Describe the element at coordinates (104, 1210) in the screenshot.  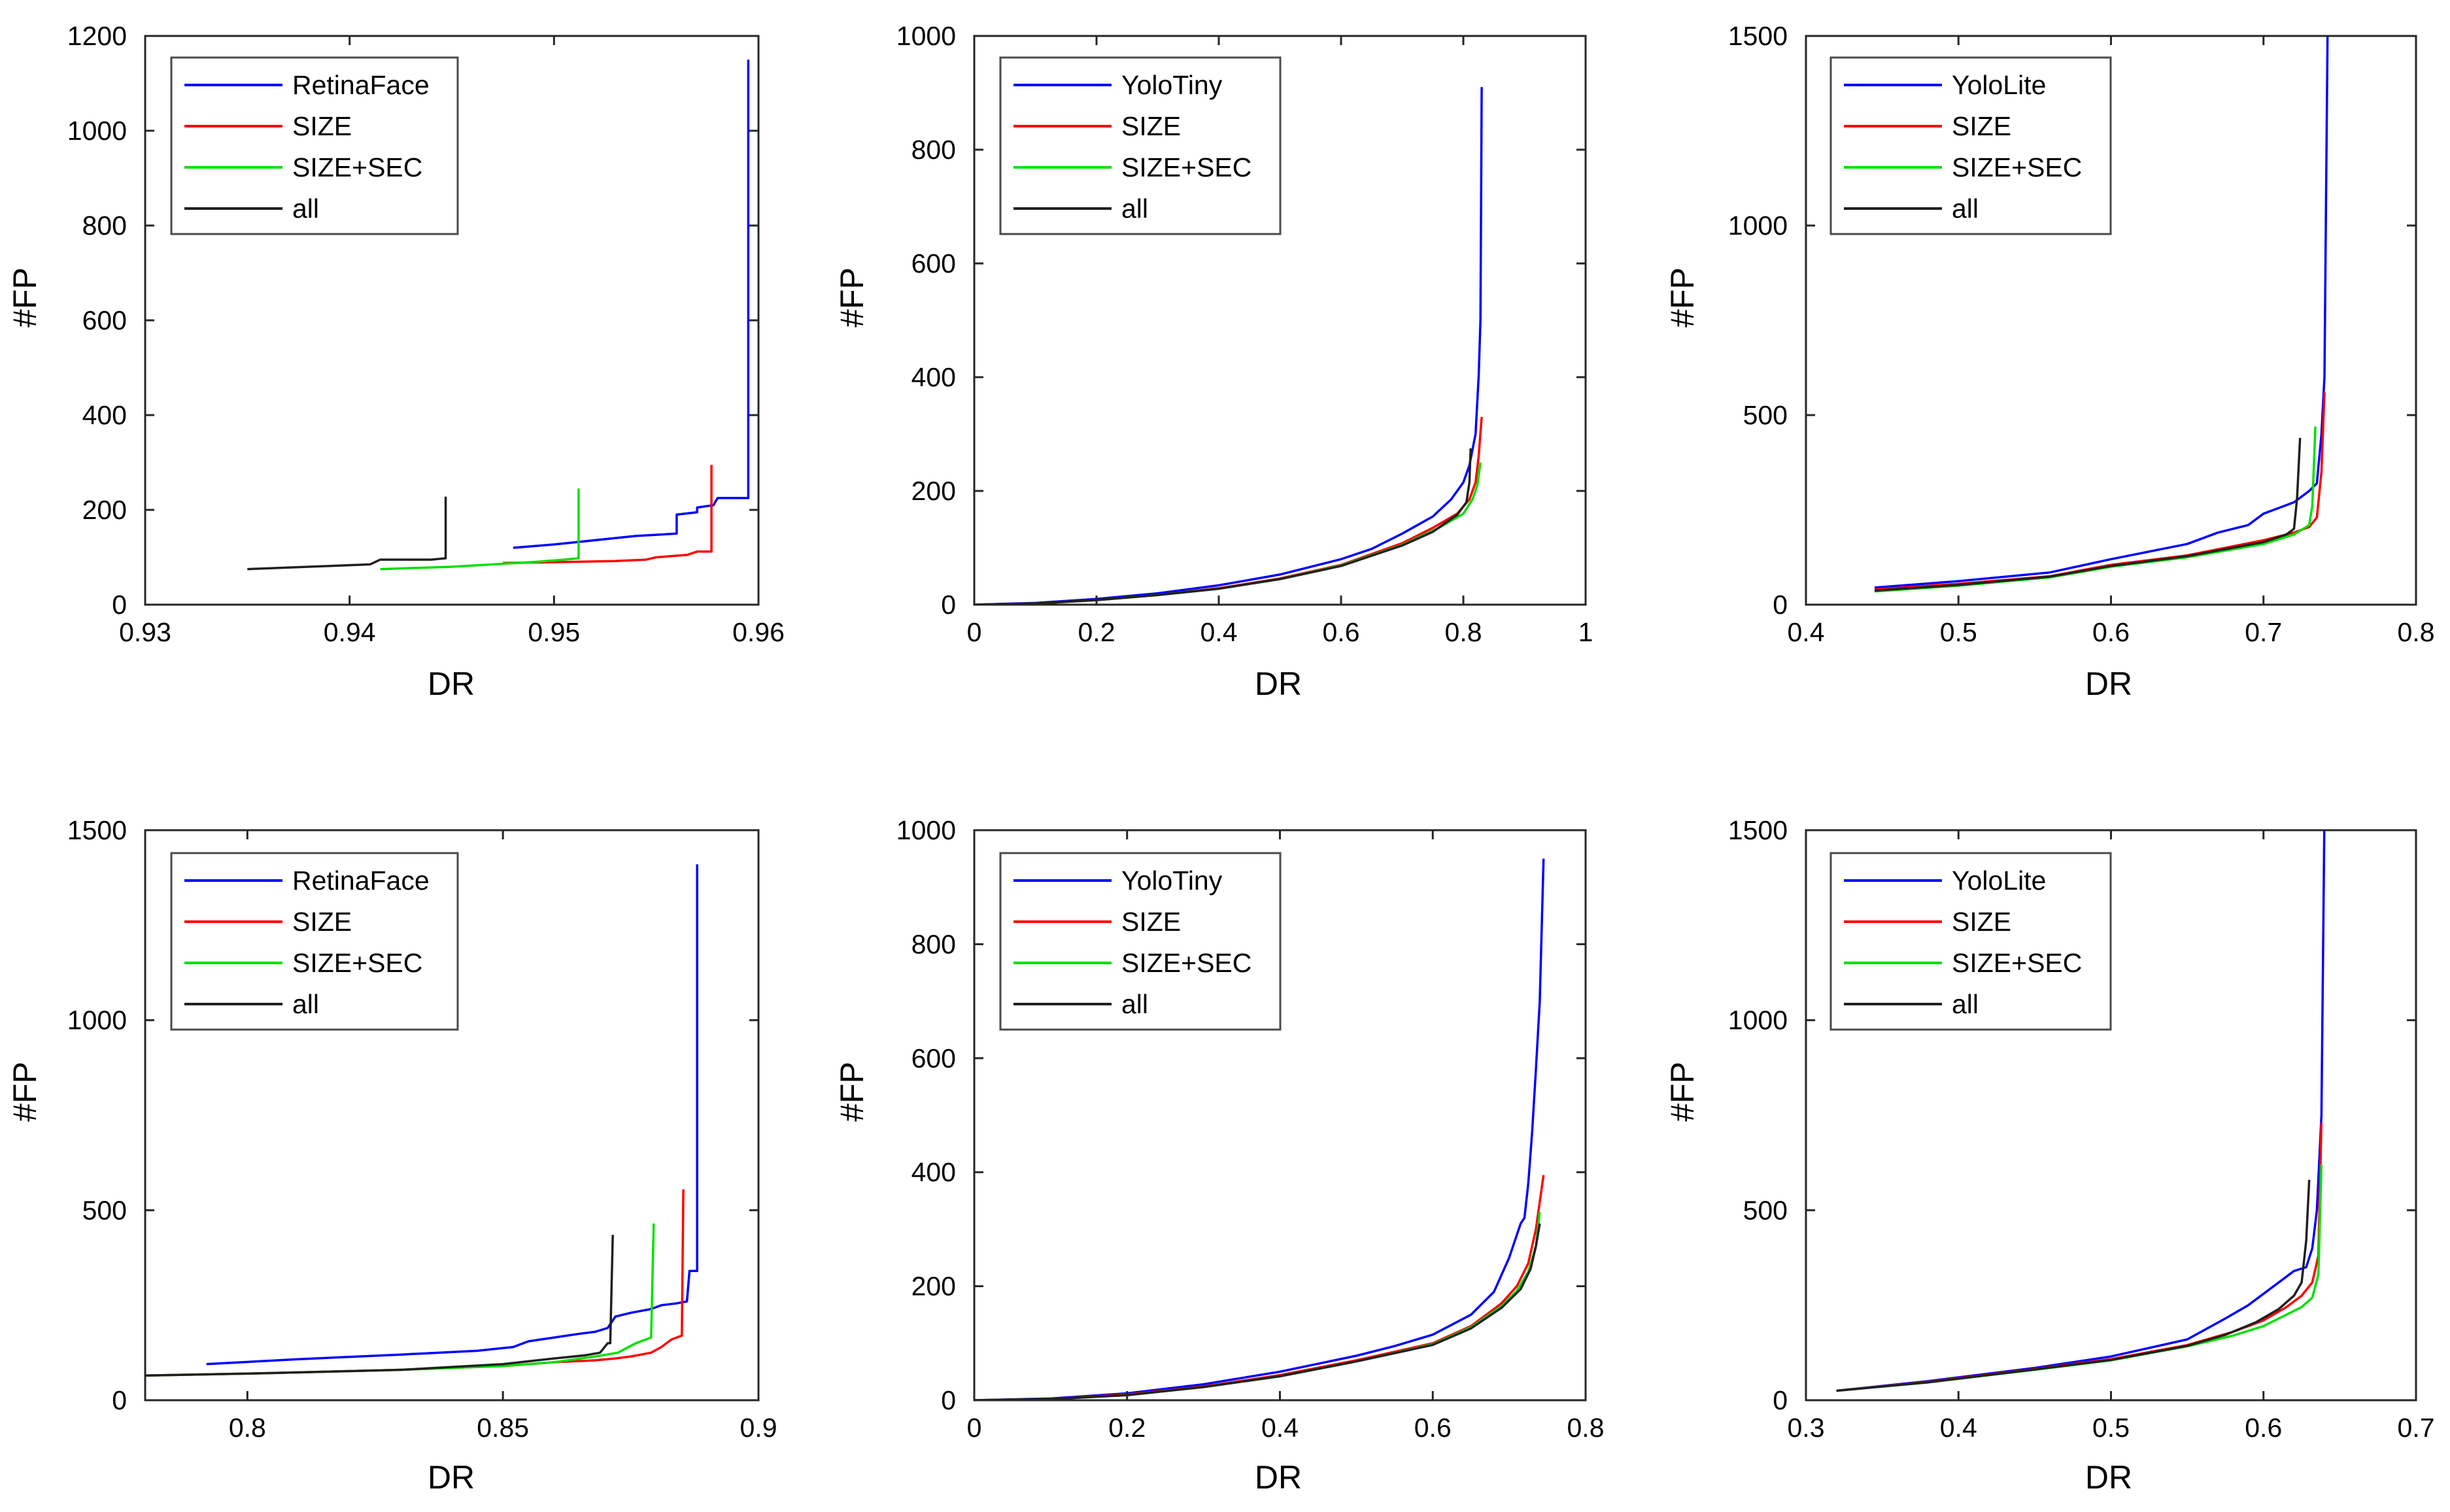
I see `y-tick-label: 500` at that location.